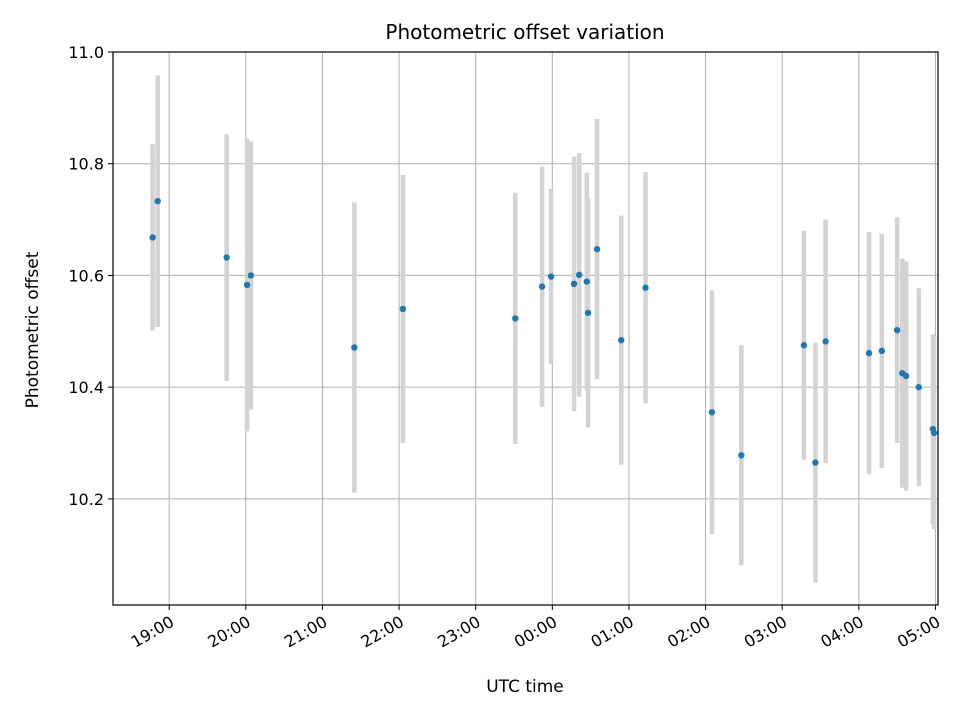 This screenshot has width=960, height=720. Describe the element at coordinates (524, 32) in the screenshot. I see `chart-title: Photometric offset variation` at that location.